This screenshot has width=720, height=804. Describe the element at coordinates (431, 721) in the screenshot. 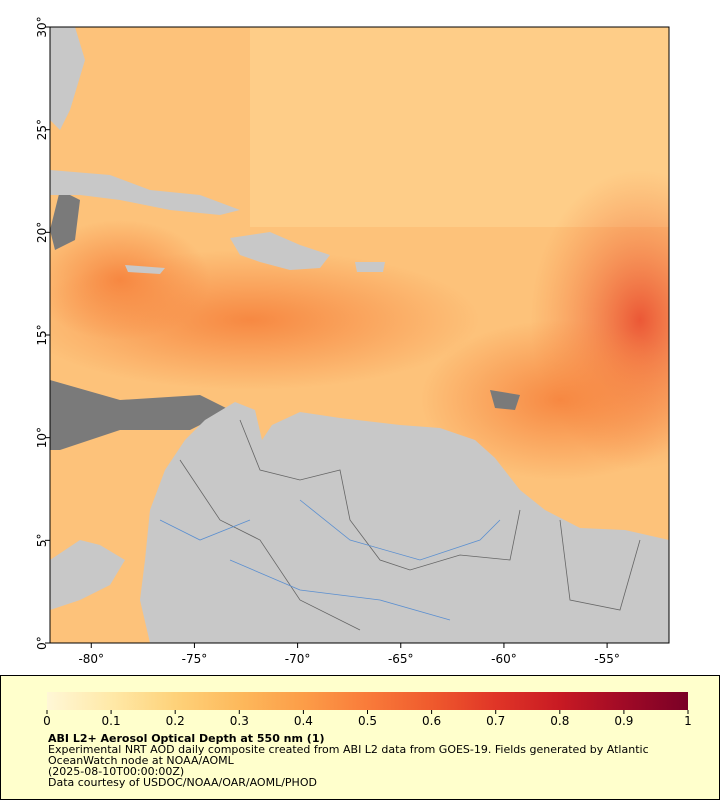

I see `colorbar-tick-label: 0.6` at that location.